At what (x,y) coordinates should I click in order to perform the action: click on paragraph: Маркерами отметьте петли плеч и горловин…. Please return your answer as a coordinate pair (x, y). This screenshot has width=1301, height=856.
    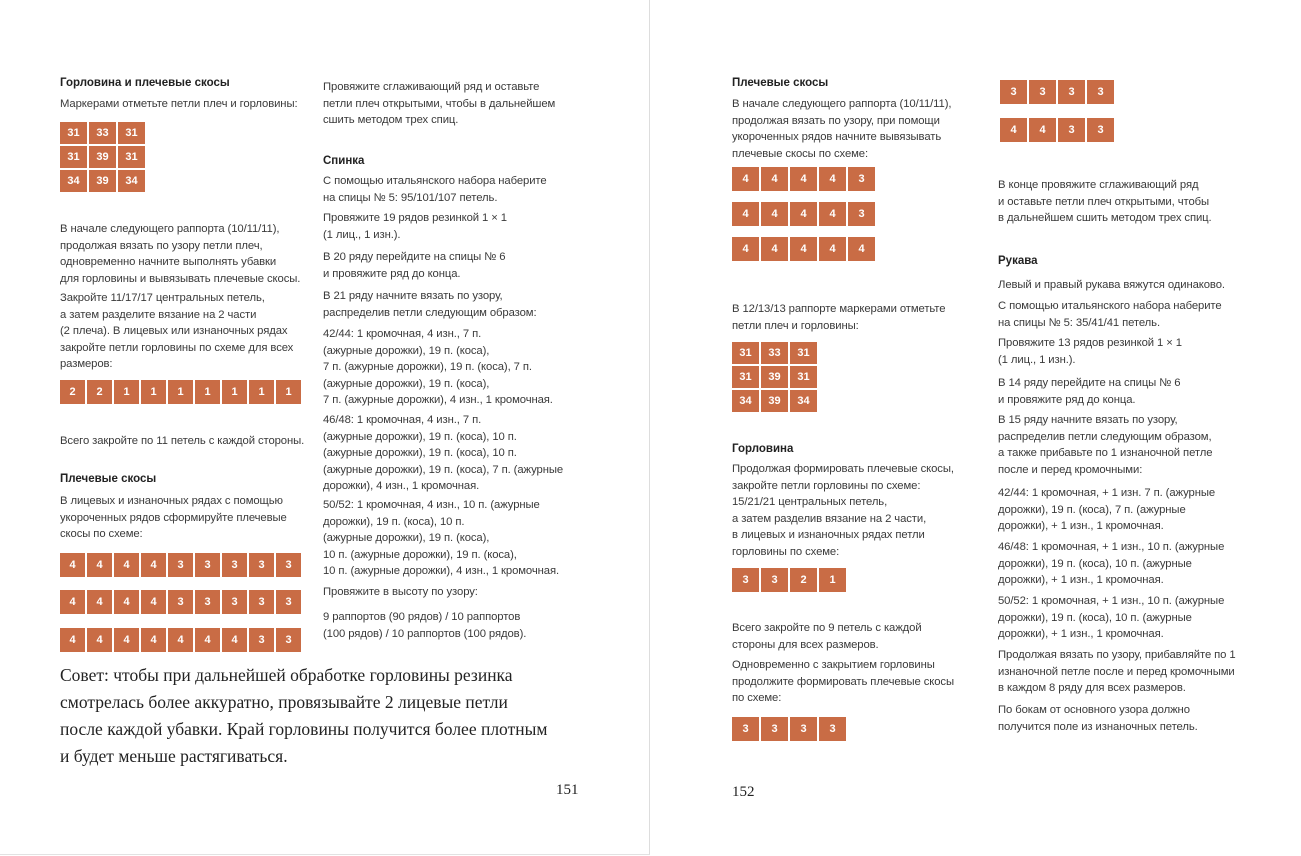
    Looking at the image, I should click on (179, 104).